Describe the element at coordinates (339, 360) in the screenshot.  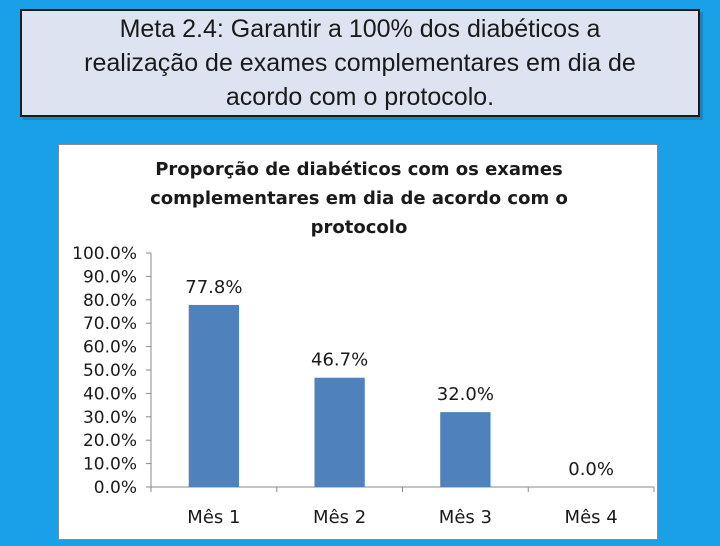
I see `data-label: 46.7%` at that location.